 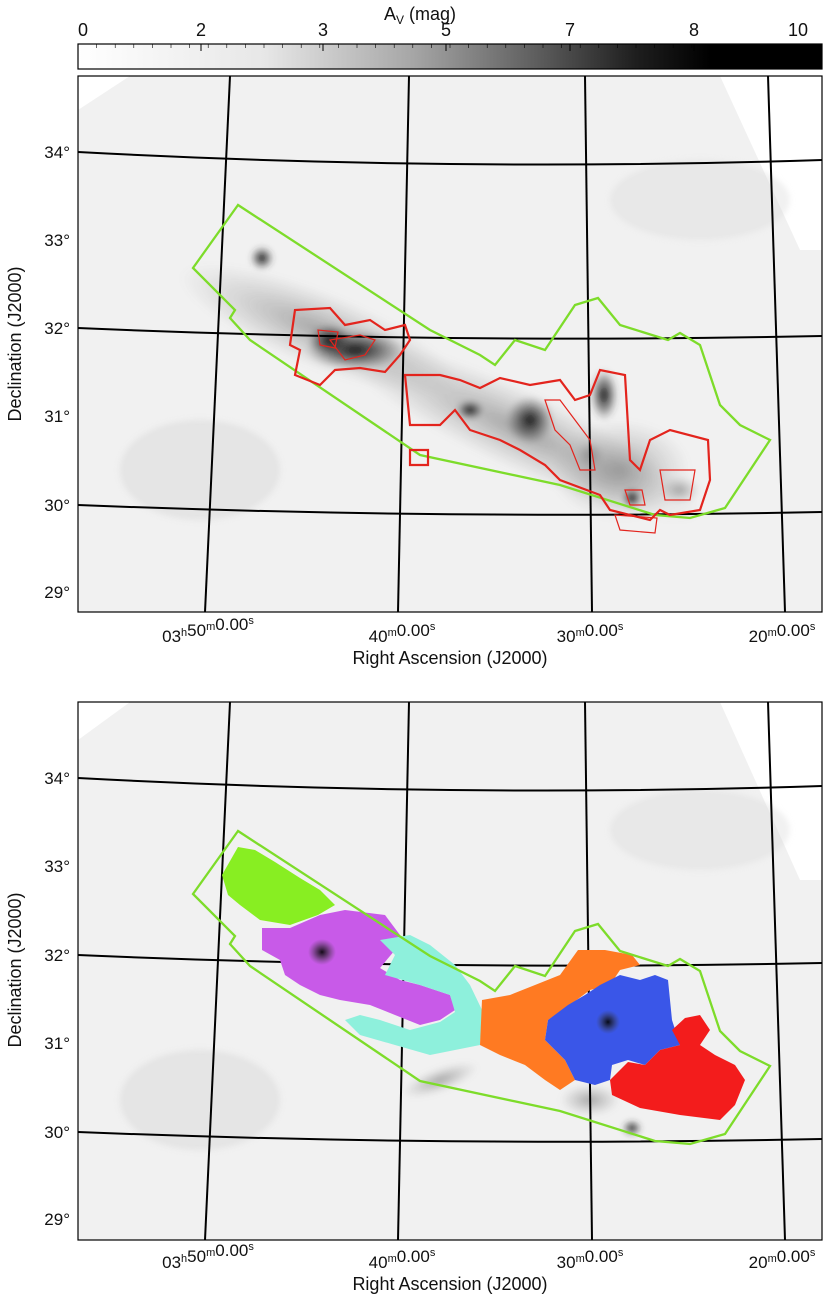 What do you see at coordinates (323, 30) in the screenshot?
I see `colorbar-tick-label: 3` at bounding box center [323, 30].